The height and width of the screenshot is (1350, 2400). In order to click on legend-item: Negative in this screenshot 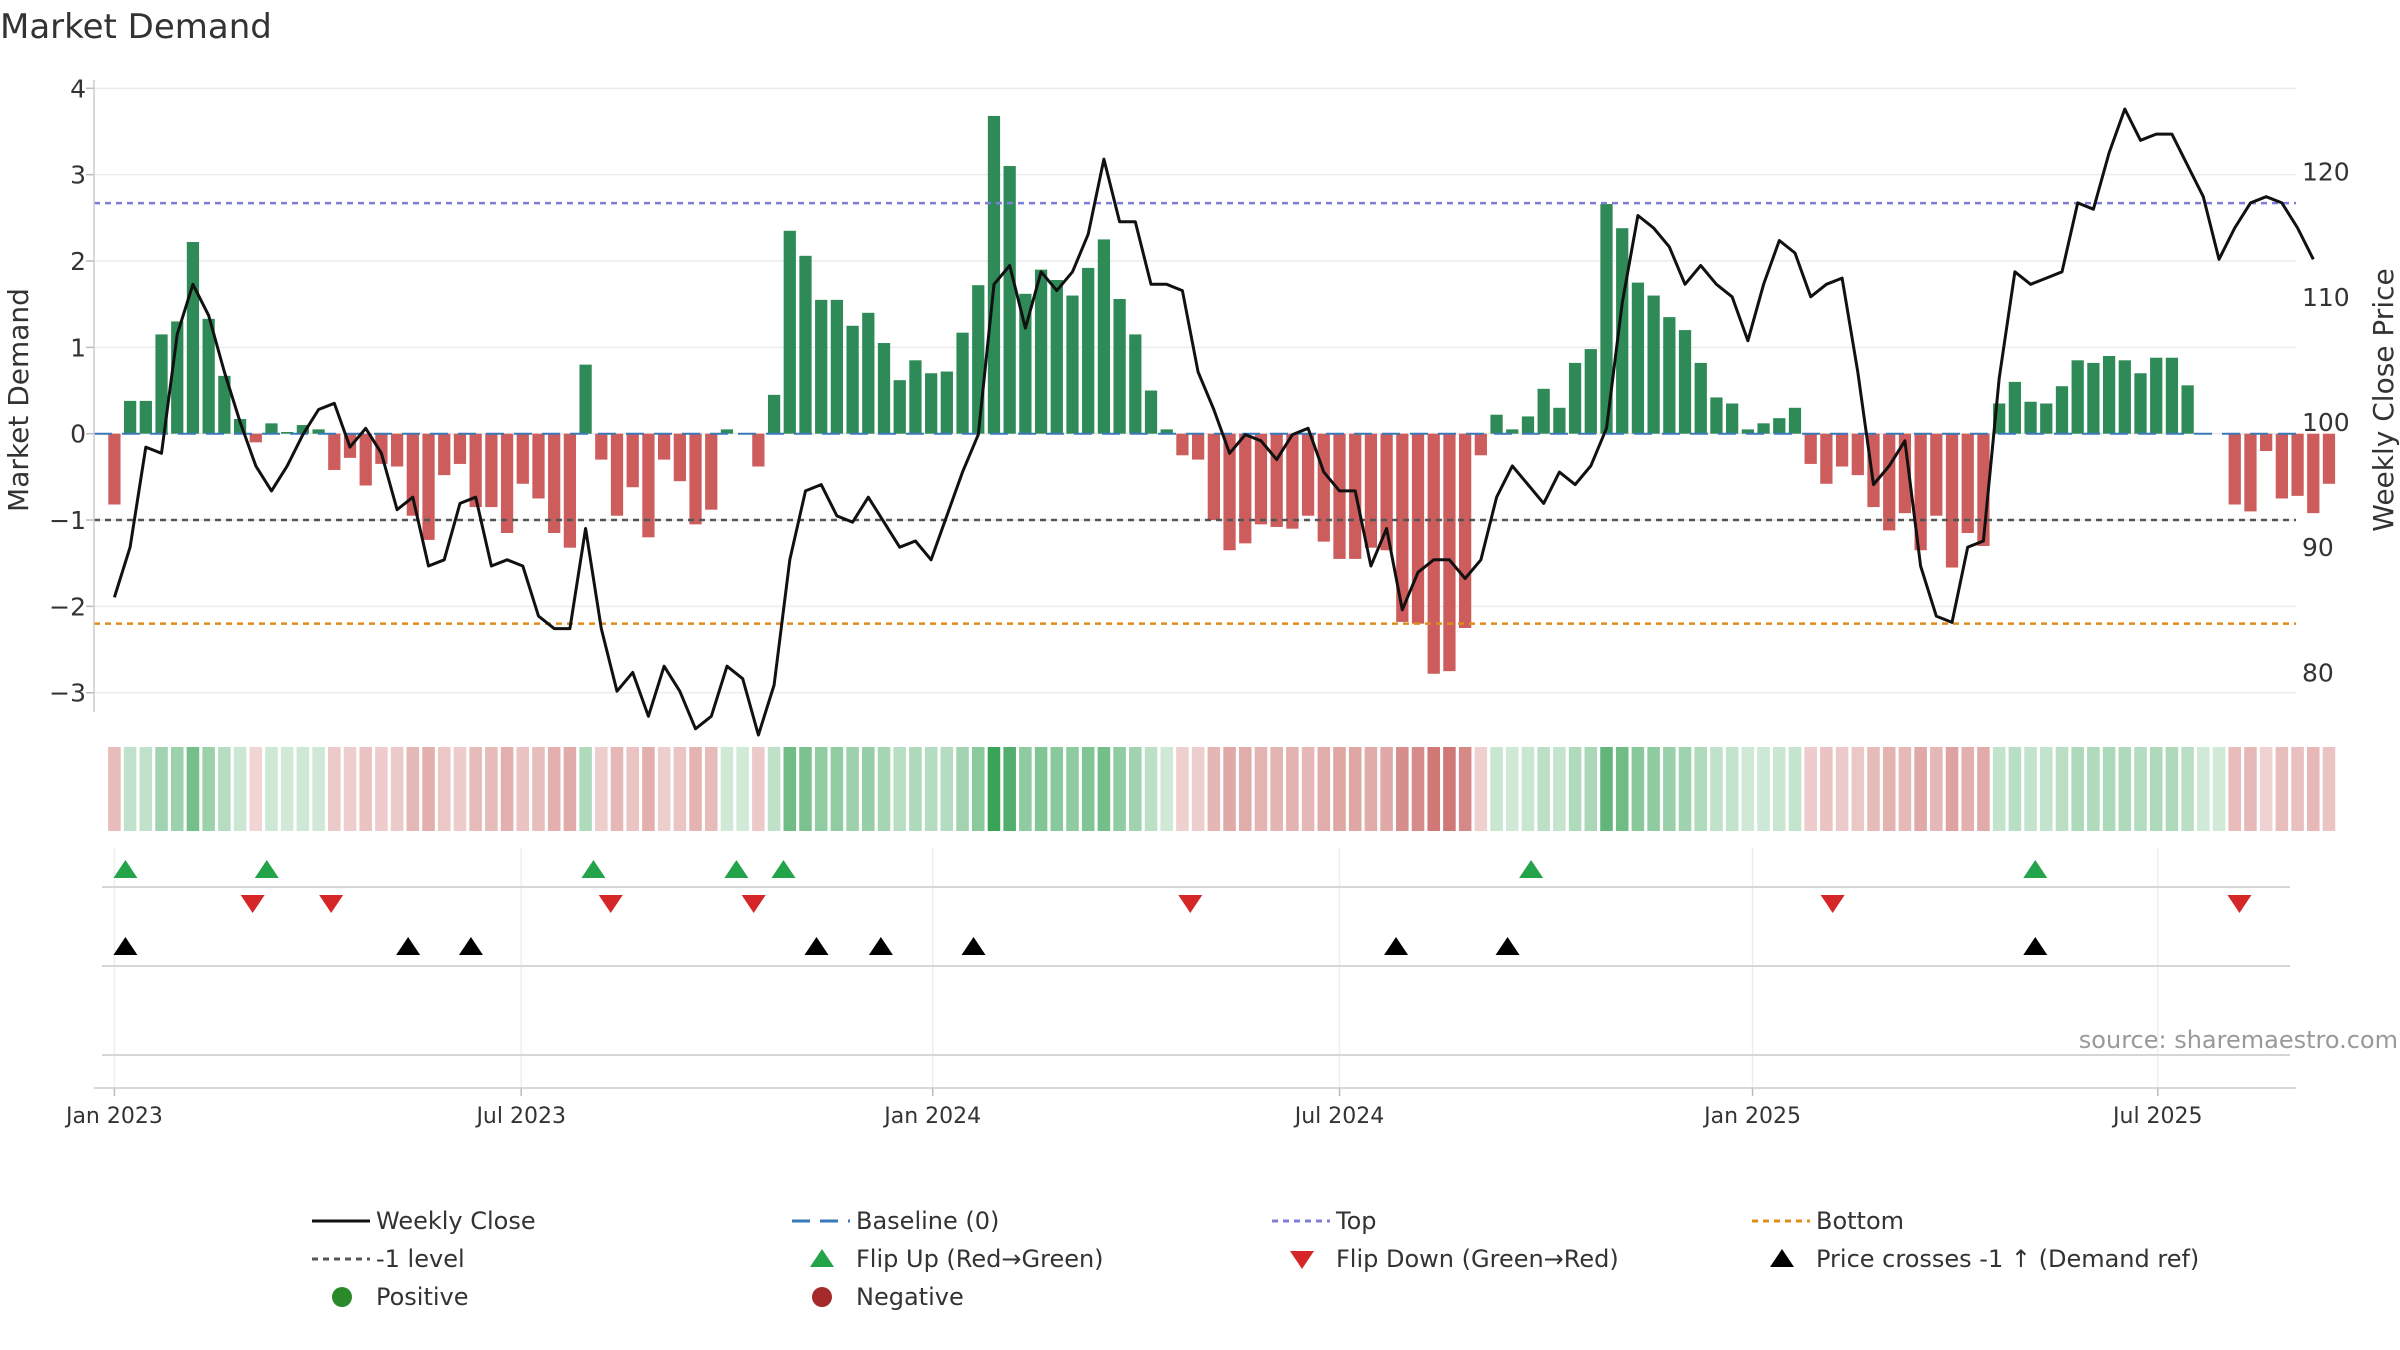, I will do `click(1020, 1297)`.